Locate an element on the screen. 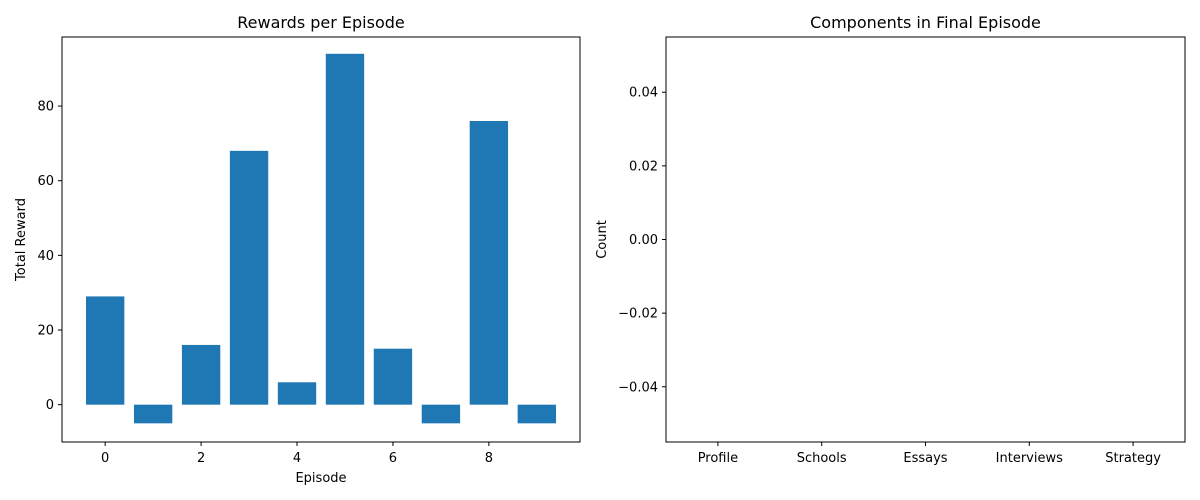  y-tick-label: −0.02 is located at coordinates (638, 314).